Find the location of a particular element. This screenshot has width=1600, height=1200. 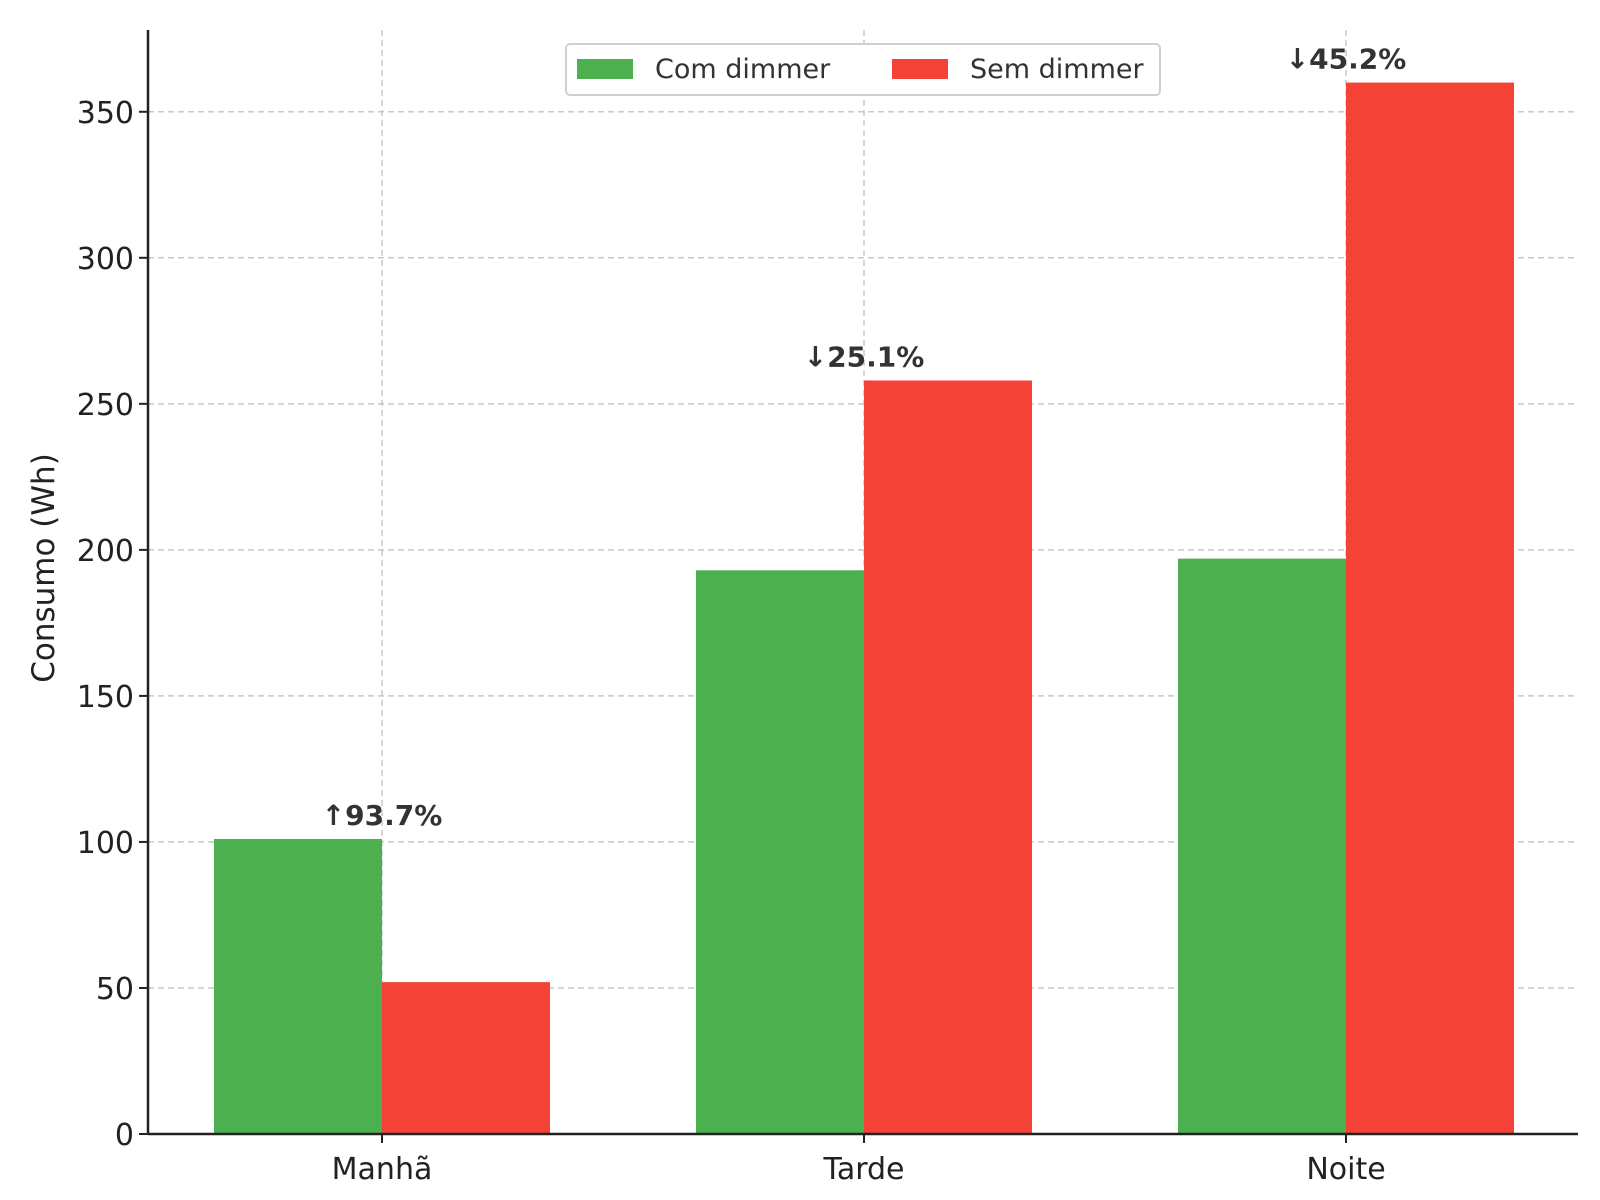

percent-annotation: ↓45.2% is located at coordinates (1346, 59).